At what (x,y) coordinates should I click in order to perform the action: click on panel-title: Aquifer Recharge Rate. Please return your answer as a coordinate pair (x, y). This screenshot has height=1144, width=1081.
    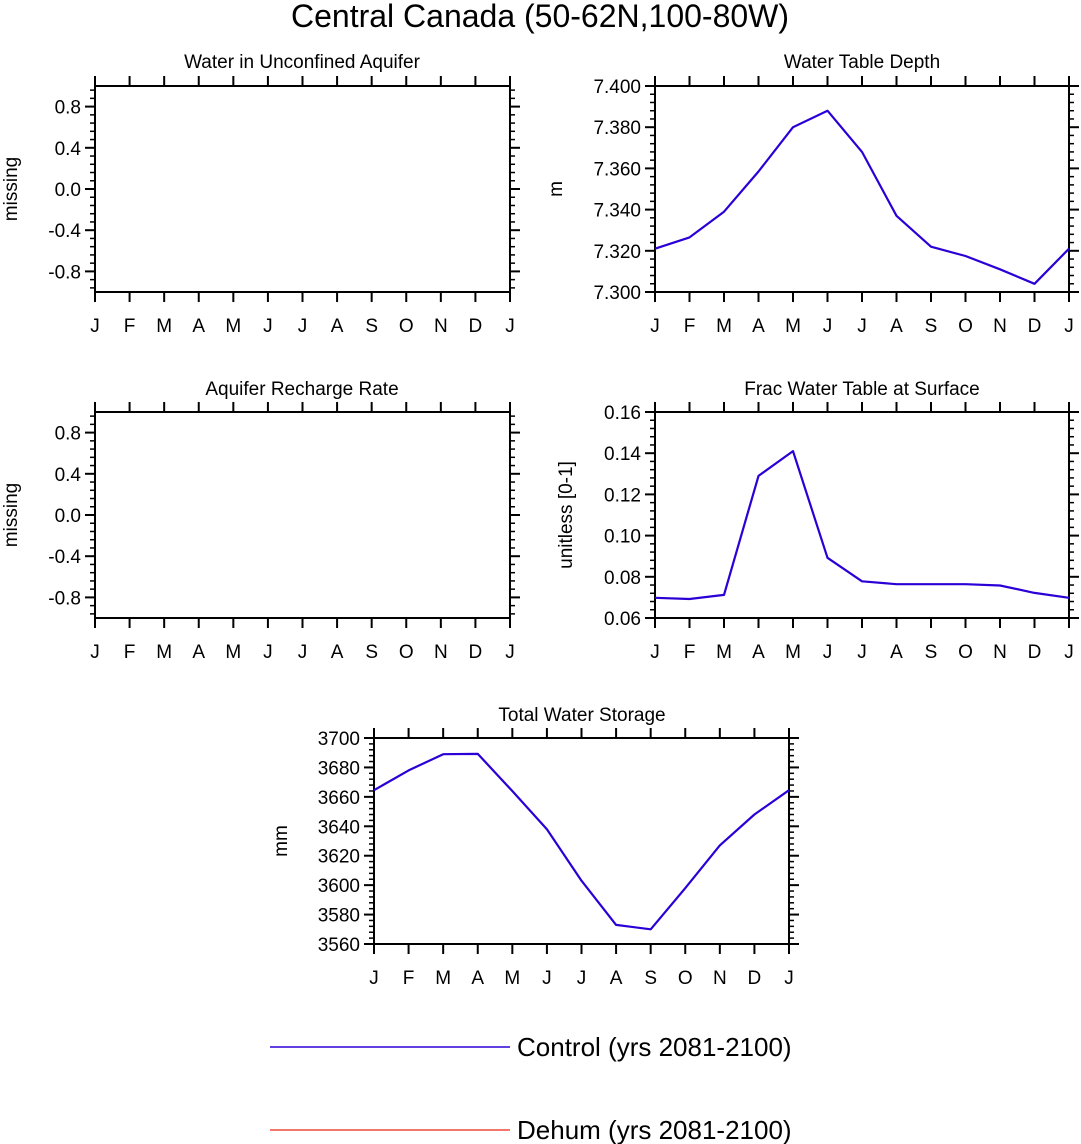
    Looking at the image, I should click on (301, 389).